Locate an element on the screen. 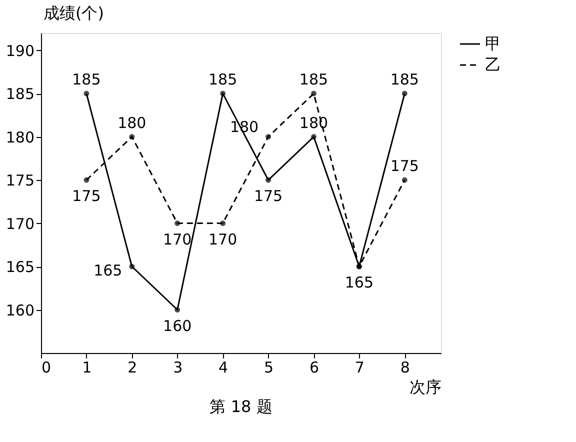 The width and height of the screenshot is (576, 442). legend-label: 乙 is located at coordinates (493, 64).